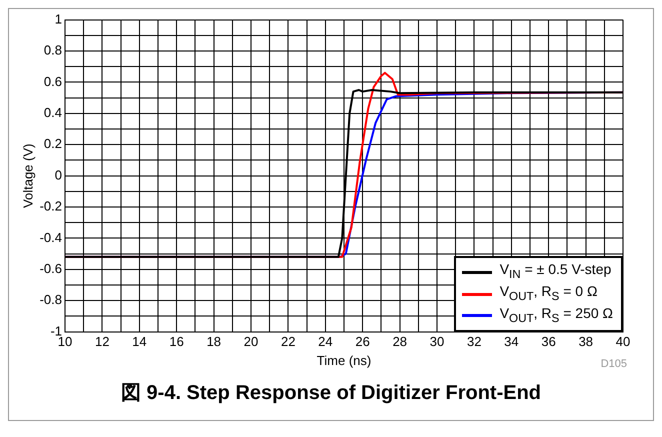 Image resolution: width=662 pixels, height=437 pixels. What do you see at coordinates (325, 342) in the screenshot?
I see `x-tick-label: 24` at bounding box center [325, 342].